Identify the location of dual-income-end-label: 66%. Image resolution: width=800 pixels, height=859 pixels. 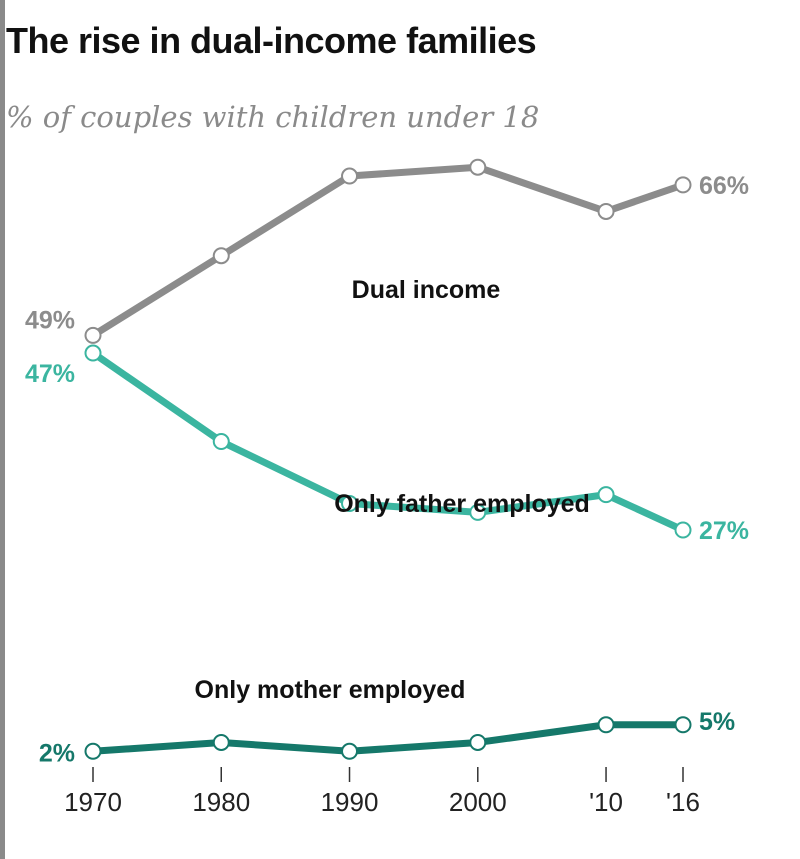
(724, 186).